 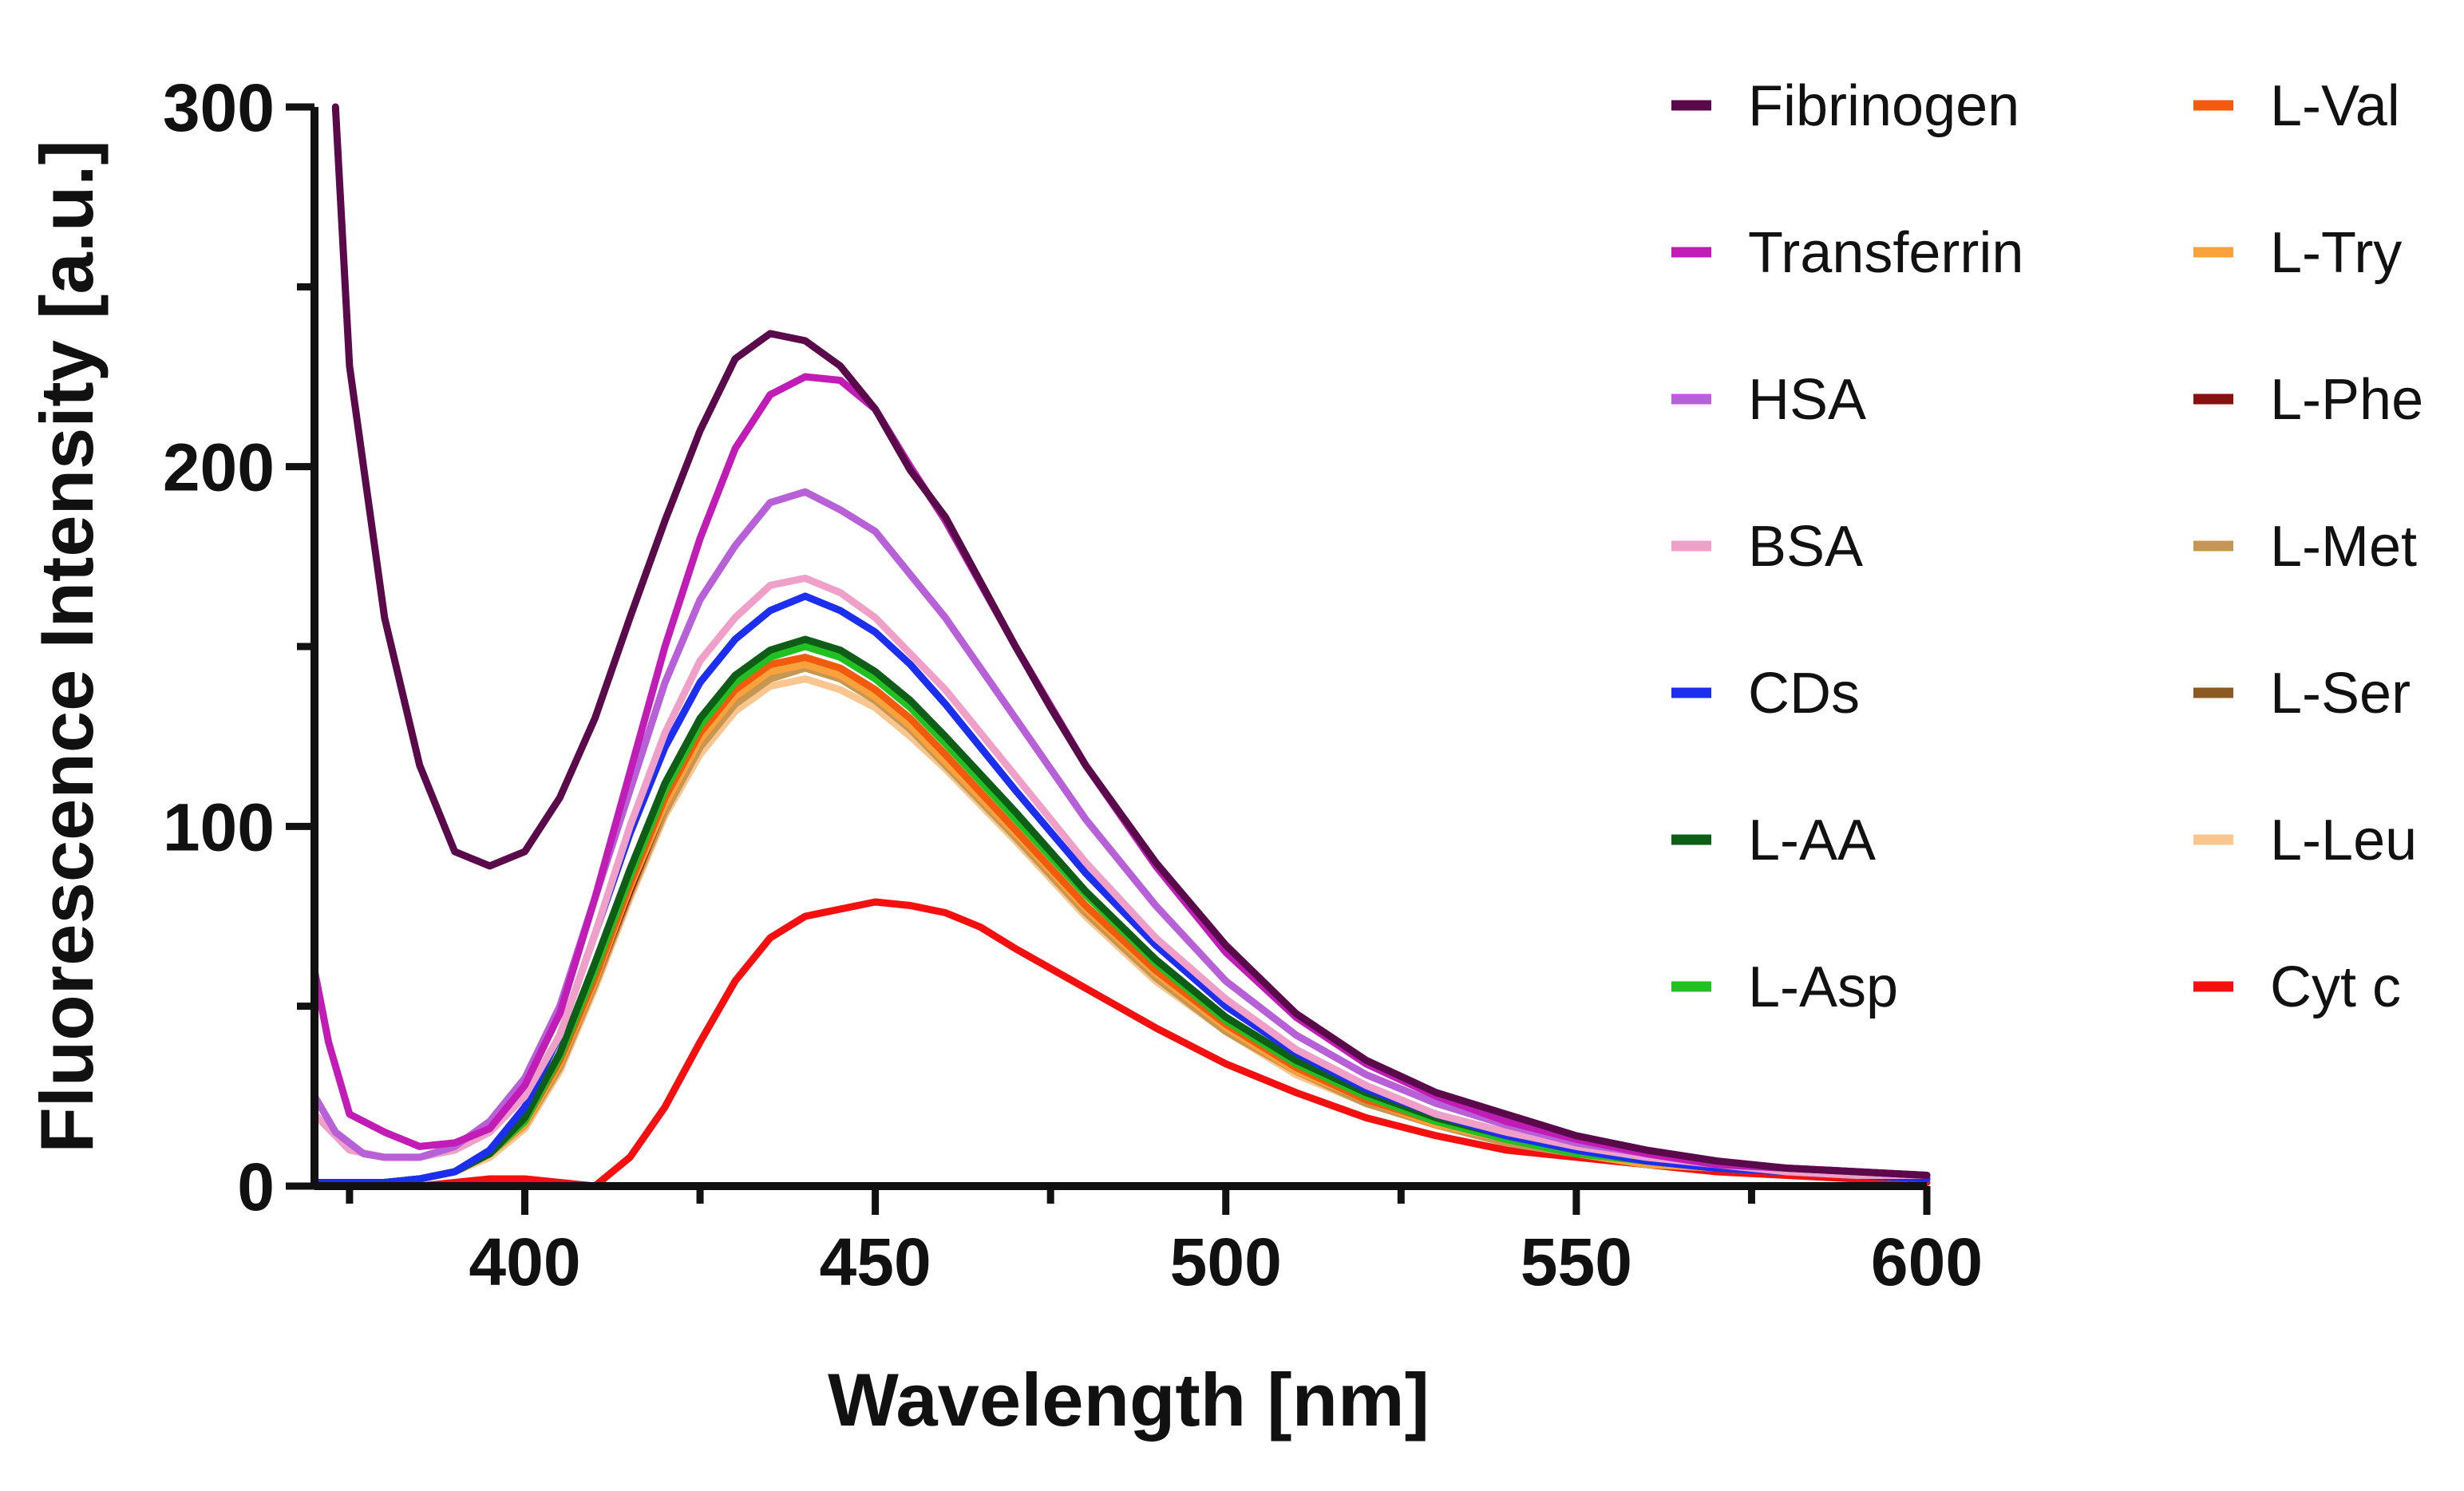 I want to click on legend-label: L-Try, so click(x=2336, y=253).